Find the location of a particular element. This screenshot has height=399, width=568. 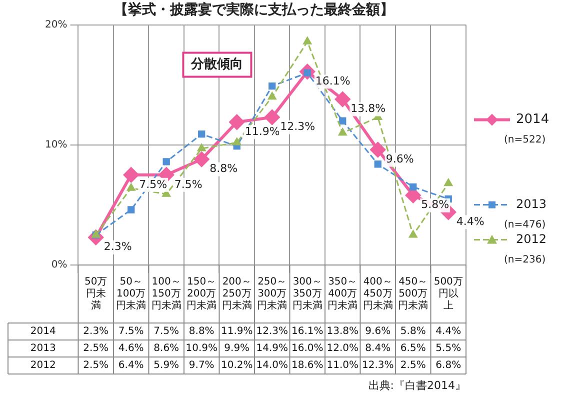

data-label: 13.8% is located at coordinates (342, 332).